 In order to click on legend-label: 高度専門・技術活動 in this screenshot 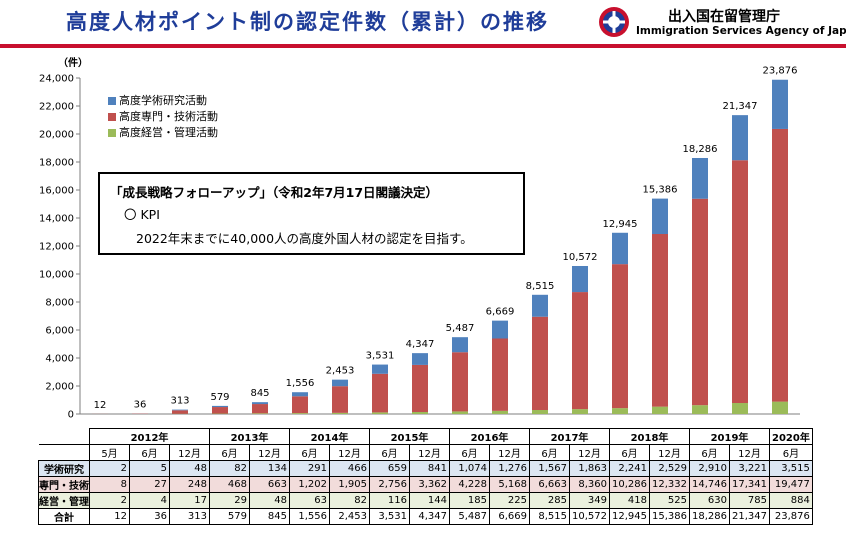, I will do `click(168, 116)`.